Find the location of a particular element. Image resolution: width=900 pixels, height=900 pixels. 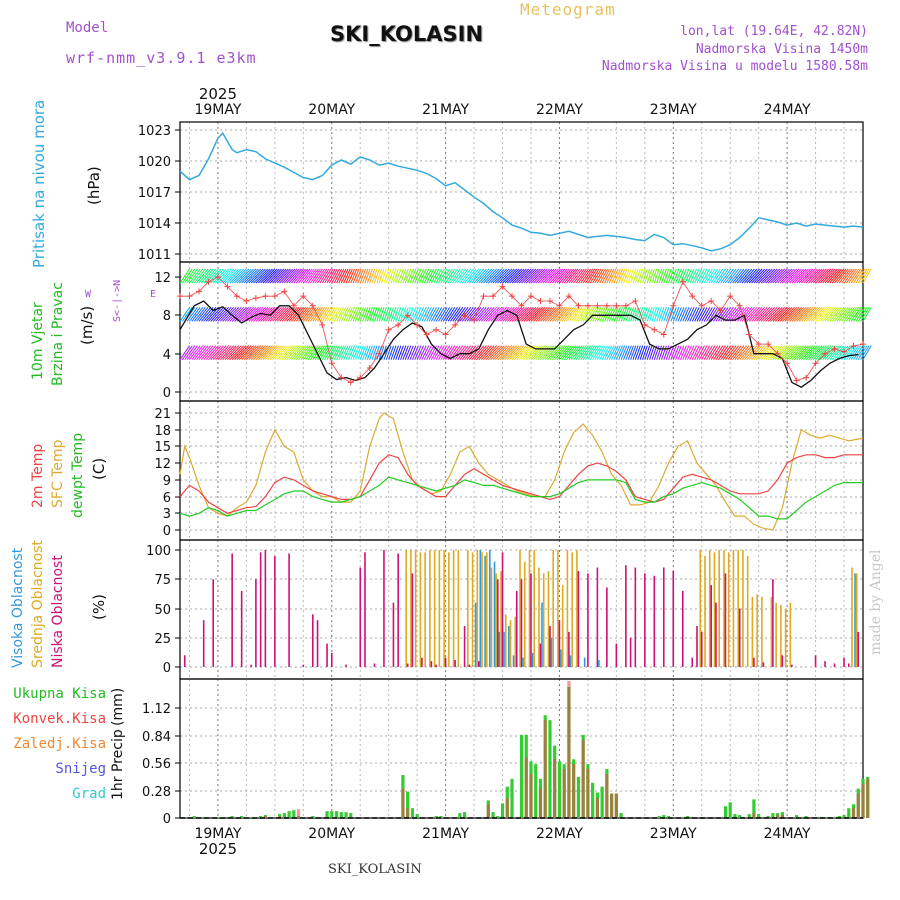

model-label: Model is located at coordinates (87, 28).